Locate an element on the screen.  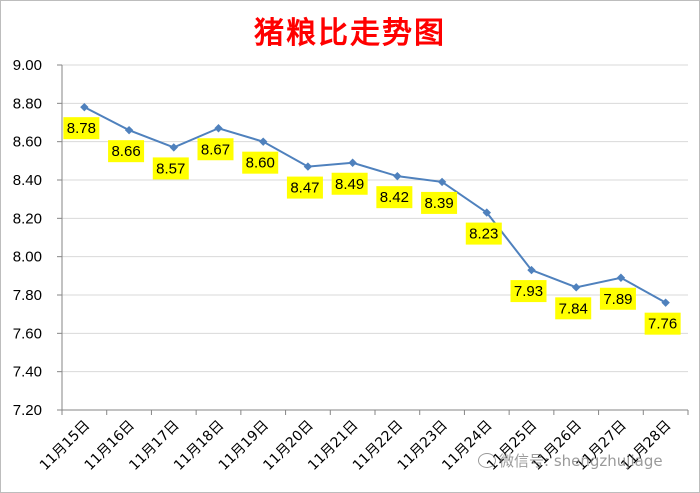
y-tick-label: 8.20 is located at coordinates (27, 218).